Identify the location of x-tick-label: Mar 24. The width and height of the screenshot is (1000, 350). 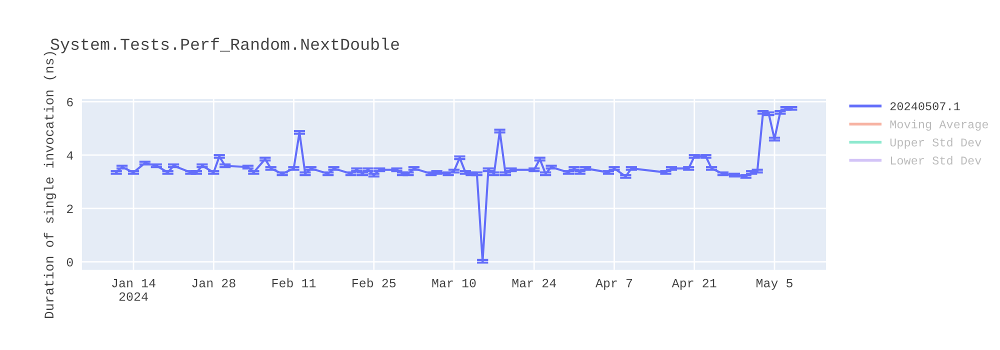
(534, 283).